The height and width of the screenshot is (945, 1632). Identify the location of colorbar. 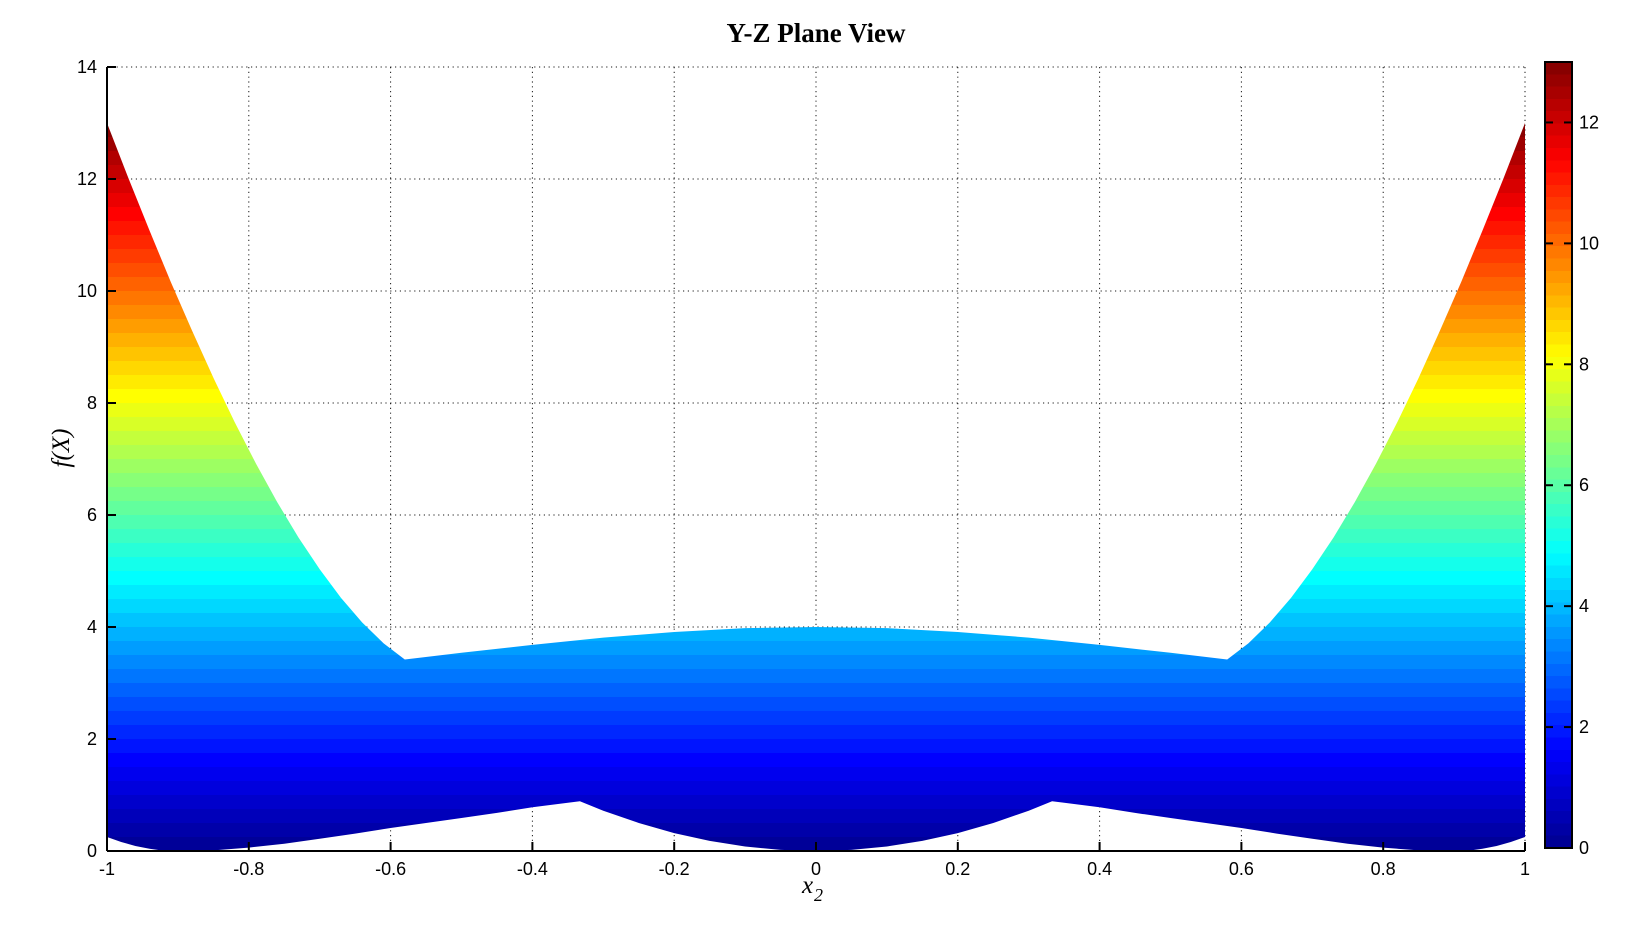
(1558, 455).